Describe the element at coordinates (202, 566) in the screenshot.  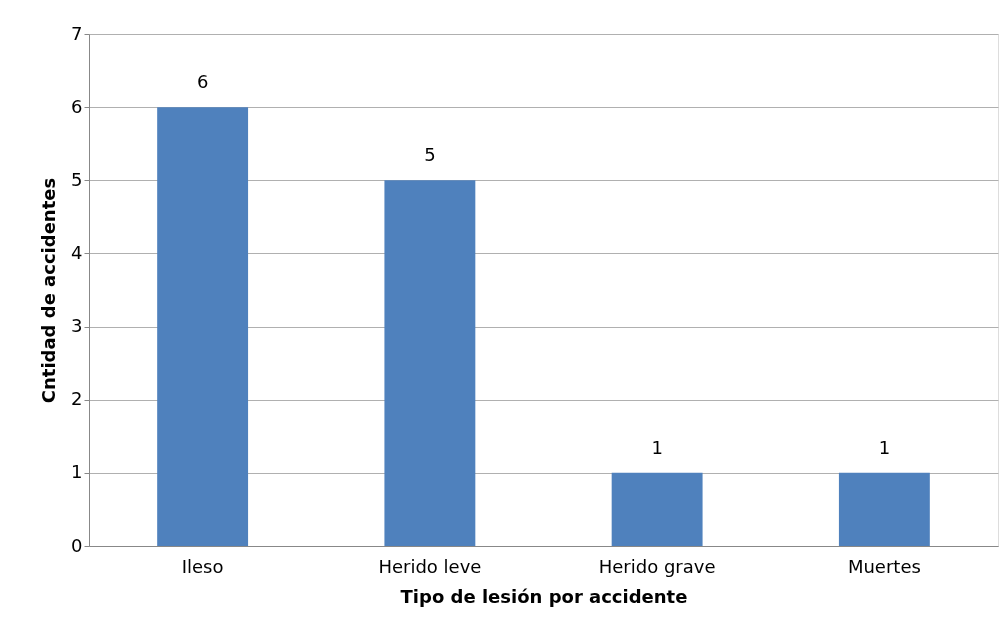
I see `x-tick-label: Ileso` at that location.